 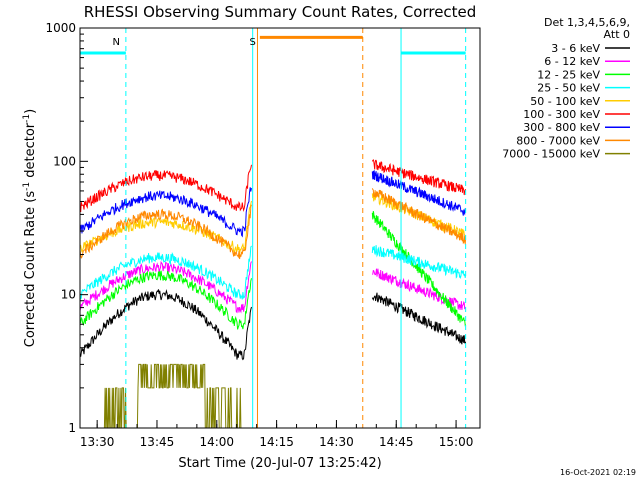 What do you see at coordinates (456, 442) in the screenshot?
I see `x-tick-label-6: 15:00` at bounding box center [456, 442].